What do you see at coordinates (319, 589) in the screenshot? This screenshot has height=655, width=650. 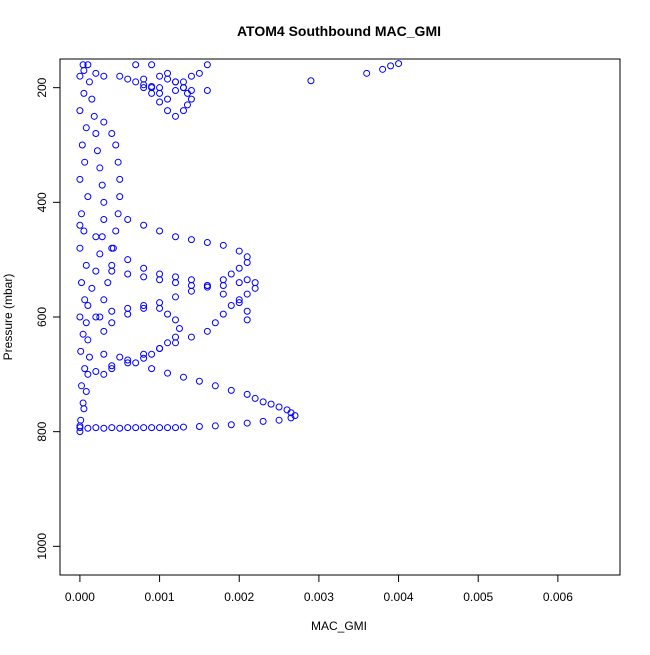 I see `x-axis: 0.000 0.001 0.002 0.003 0.004 0.005 0.006` at bounding box center [319, 589].